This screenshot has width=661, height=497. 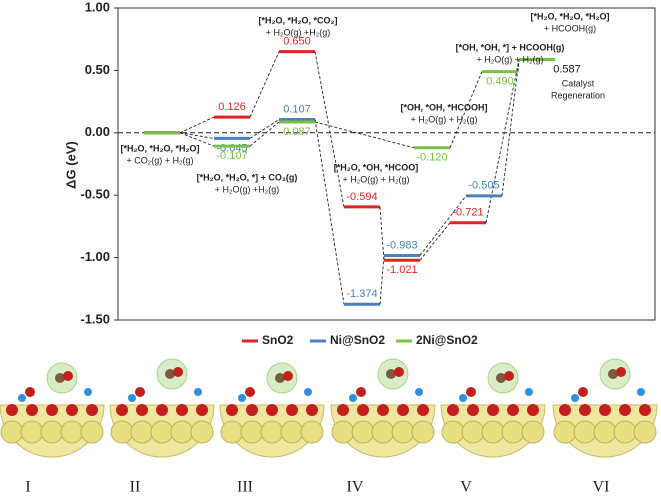 What do you see at coordinates (160, 160) in the screenshot?
I see `state-annotation: + CO₂(g) + H₂(g)` at bounding box center [160, 160].